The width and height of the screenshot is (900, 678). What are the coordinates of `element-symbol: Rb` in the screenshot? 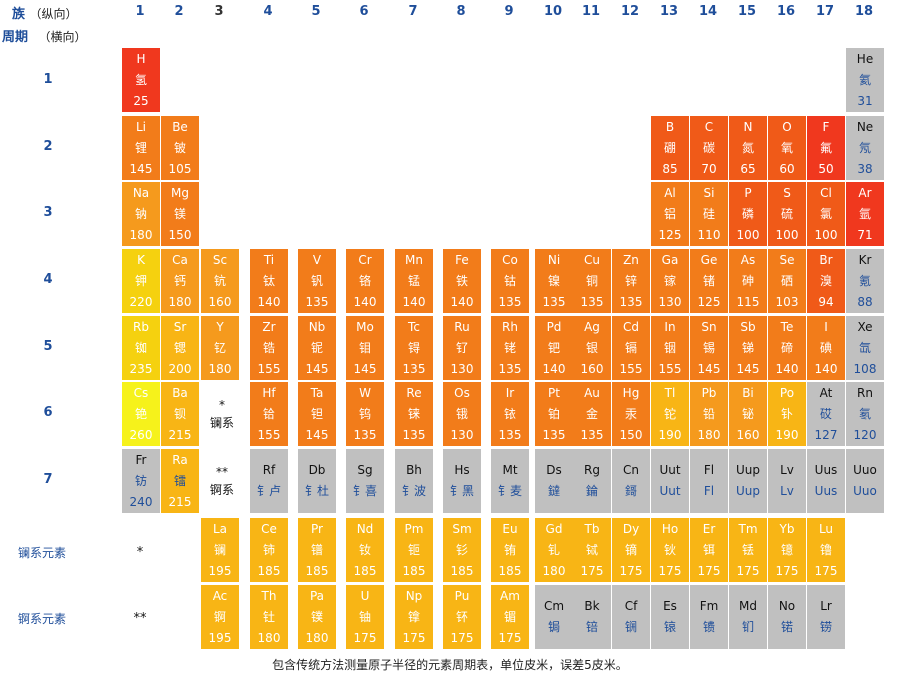 It's located at (141, 326).